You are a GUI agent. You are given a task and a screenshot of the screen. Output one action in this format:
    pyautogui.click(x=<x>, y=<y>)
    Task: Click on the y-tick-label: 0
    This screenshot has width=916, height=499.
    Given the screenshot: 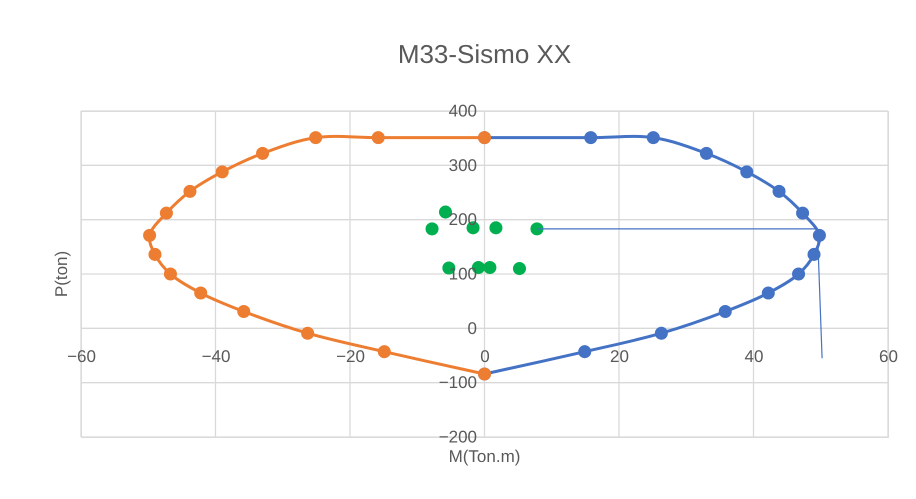 What is the action you would take?
    pyautogui.click(x=472, y=328)
    